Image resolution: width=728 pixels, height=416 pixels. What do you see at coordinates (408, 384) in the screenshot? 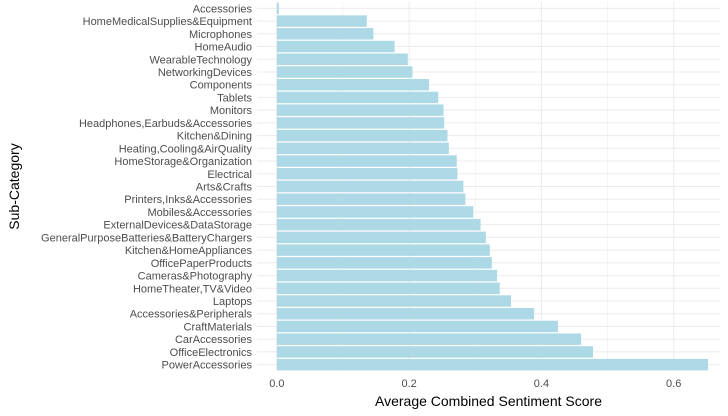
I see `x-tick-label: 0.2` at bounding box center [408, 384].